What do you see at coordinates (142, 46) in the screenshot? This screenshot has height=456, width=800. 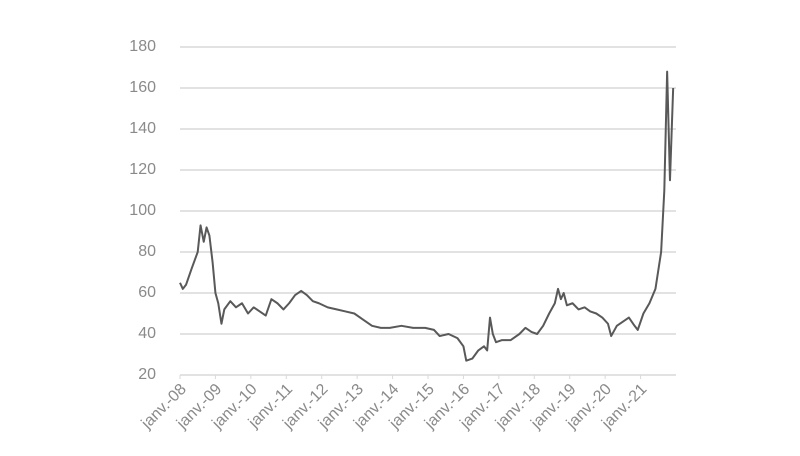 I see `y-tick-label: 180` at bounding box center [142, 46].